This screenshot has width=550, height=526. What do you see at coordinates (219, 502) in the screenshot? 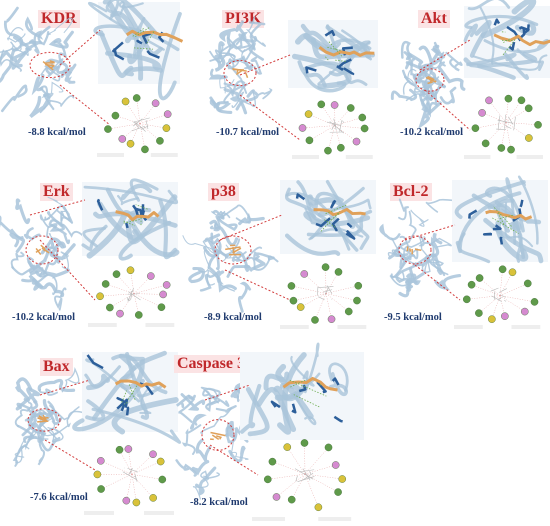
I see `binding-energy: -8.2 kcal/mol` at bounding box center [219, 502].